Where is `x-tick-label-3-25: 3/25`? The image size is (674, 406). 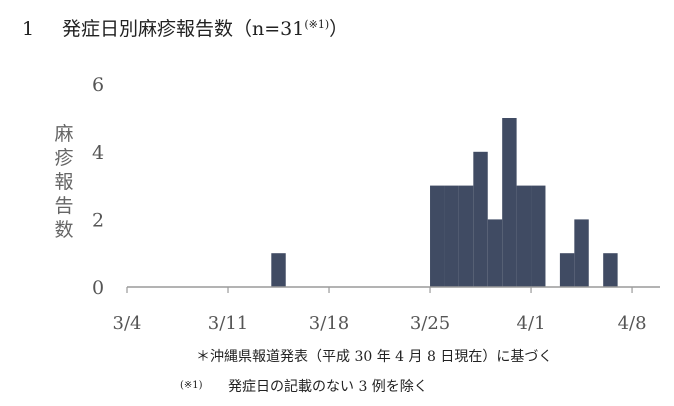 x-tick-label-3-25: 3/25 is located at coordinates (430, 323).